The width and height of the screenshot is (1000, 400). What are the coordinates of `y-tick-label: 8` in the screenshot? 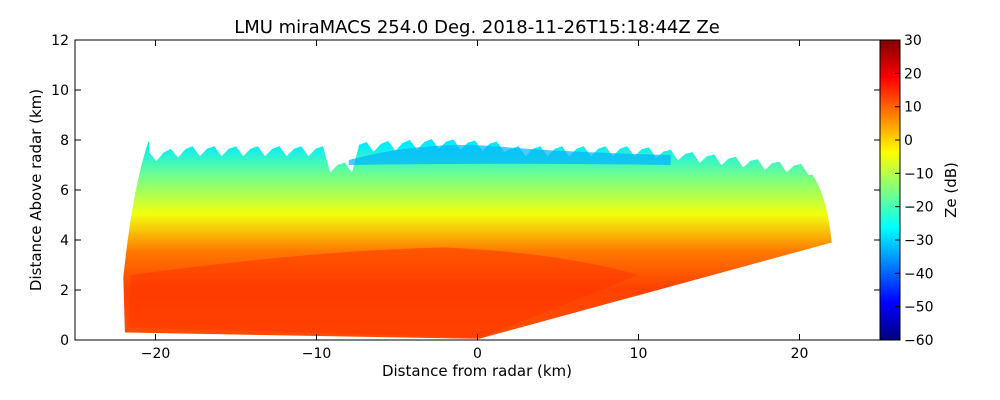 It's located at (64, 141).